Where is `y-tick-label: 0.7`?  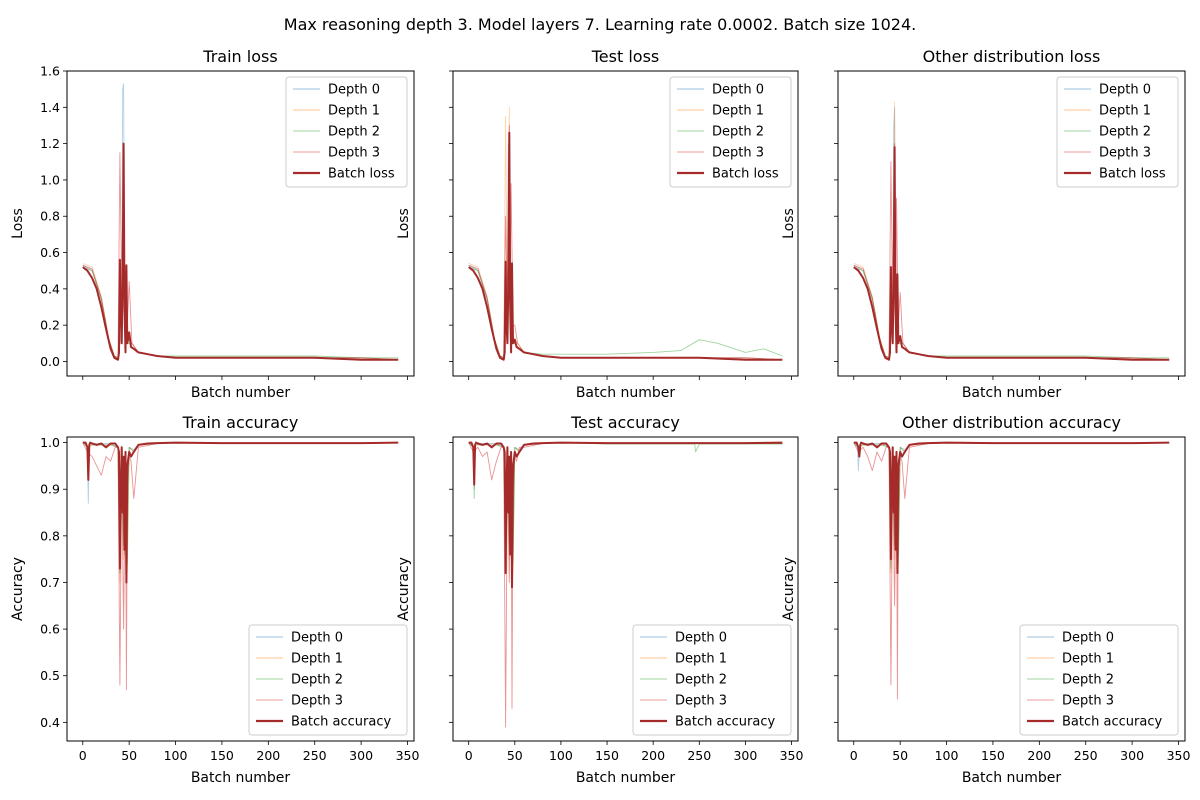 y-tick-label: 0.7 is located at coordinates (50, 582).